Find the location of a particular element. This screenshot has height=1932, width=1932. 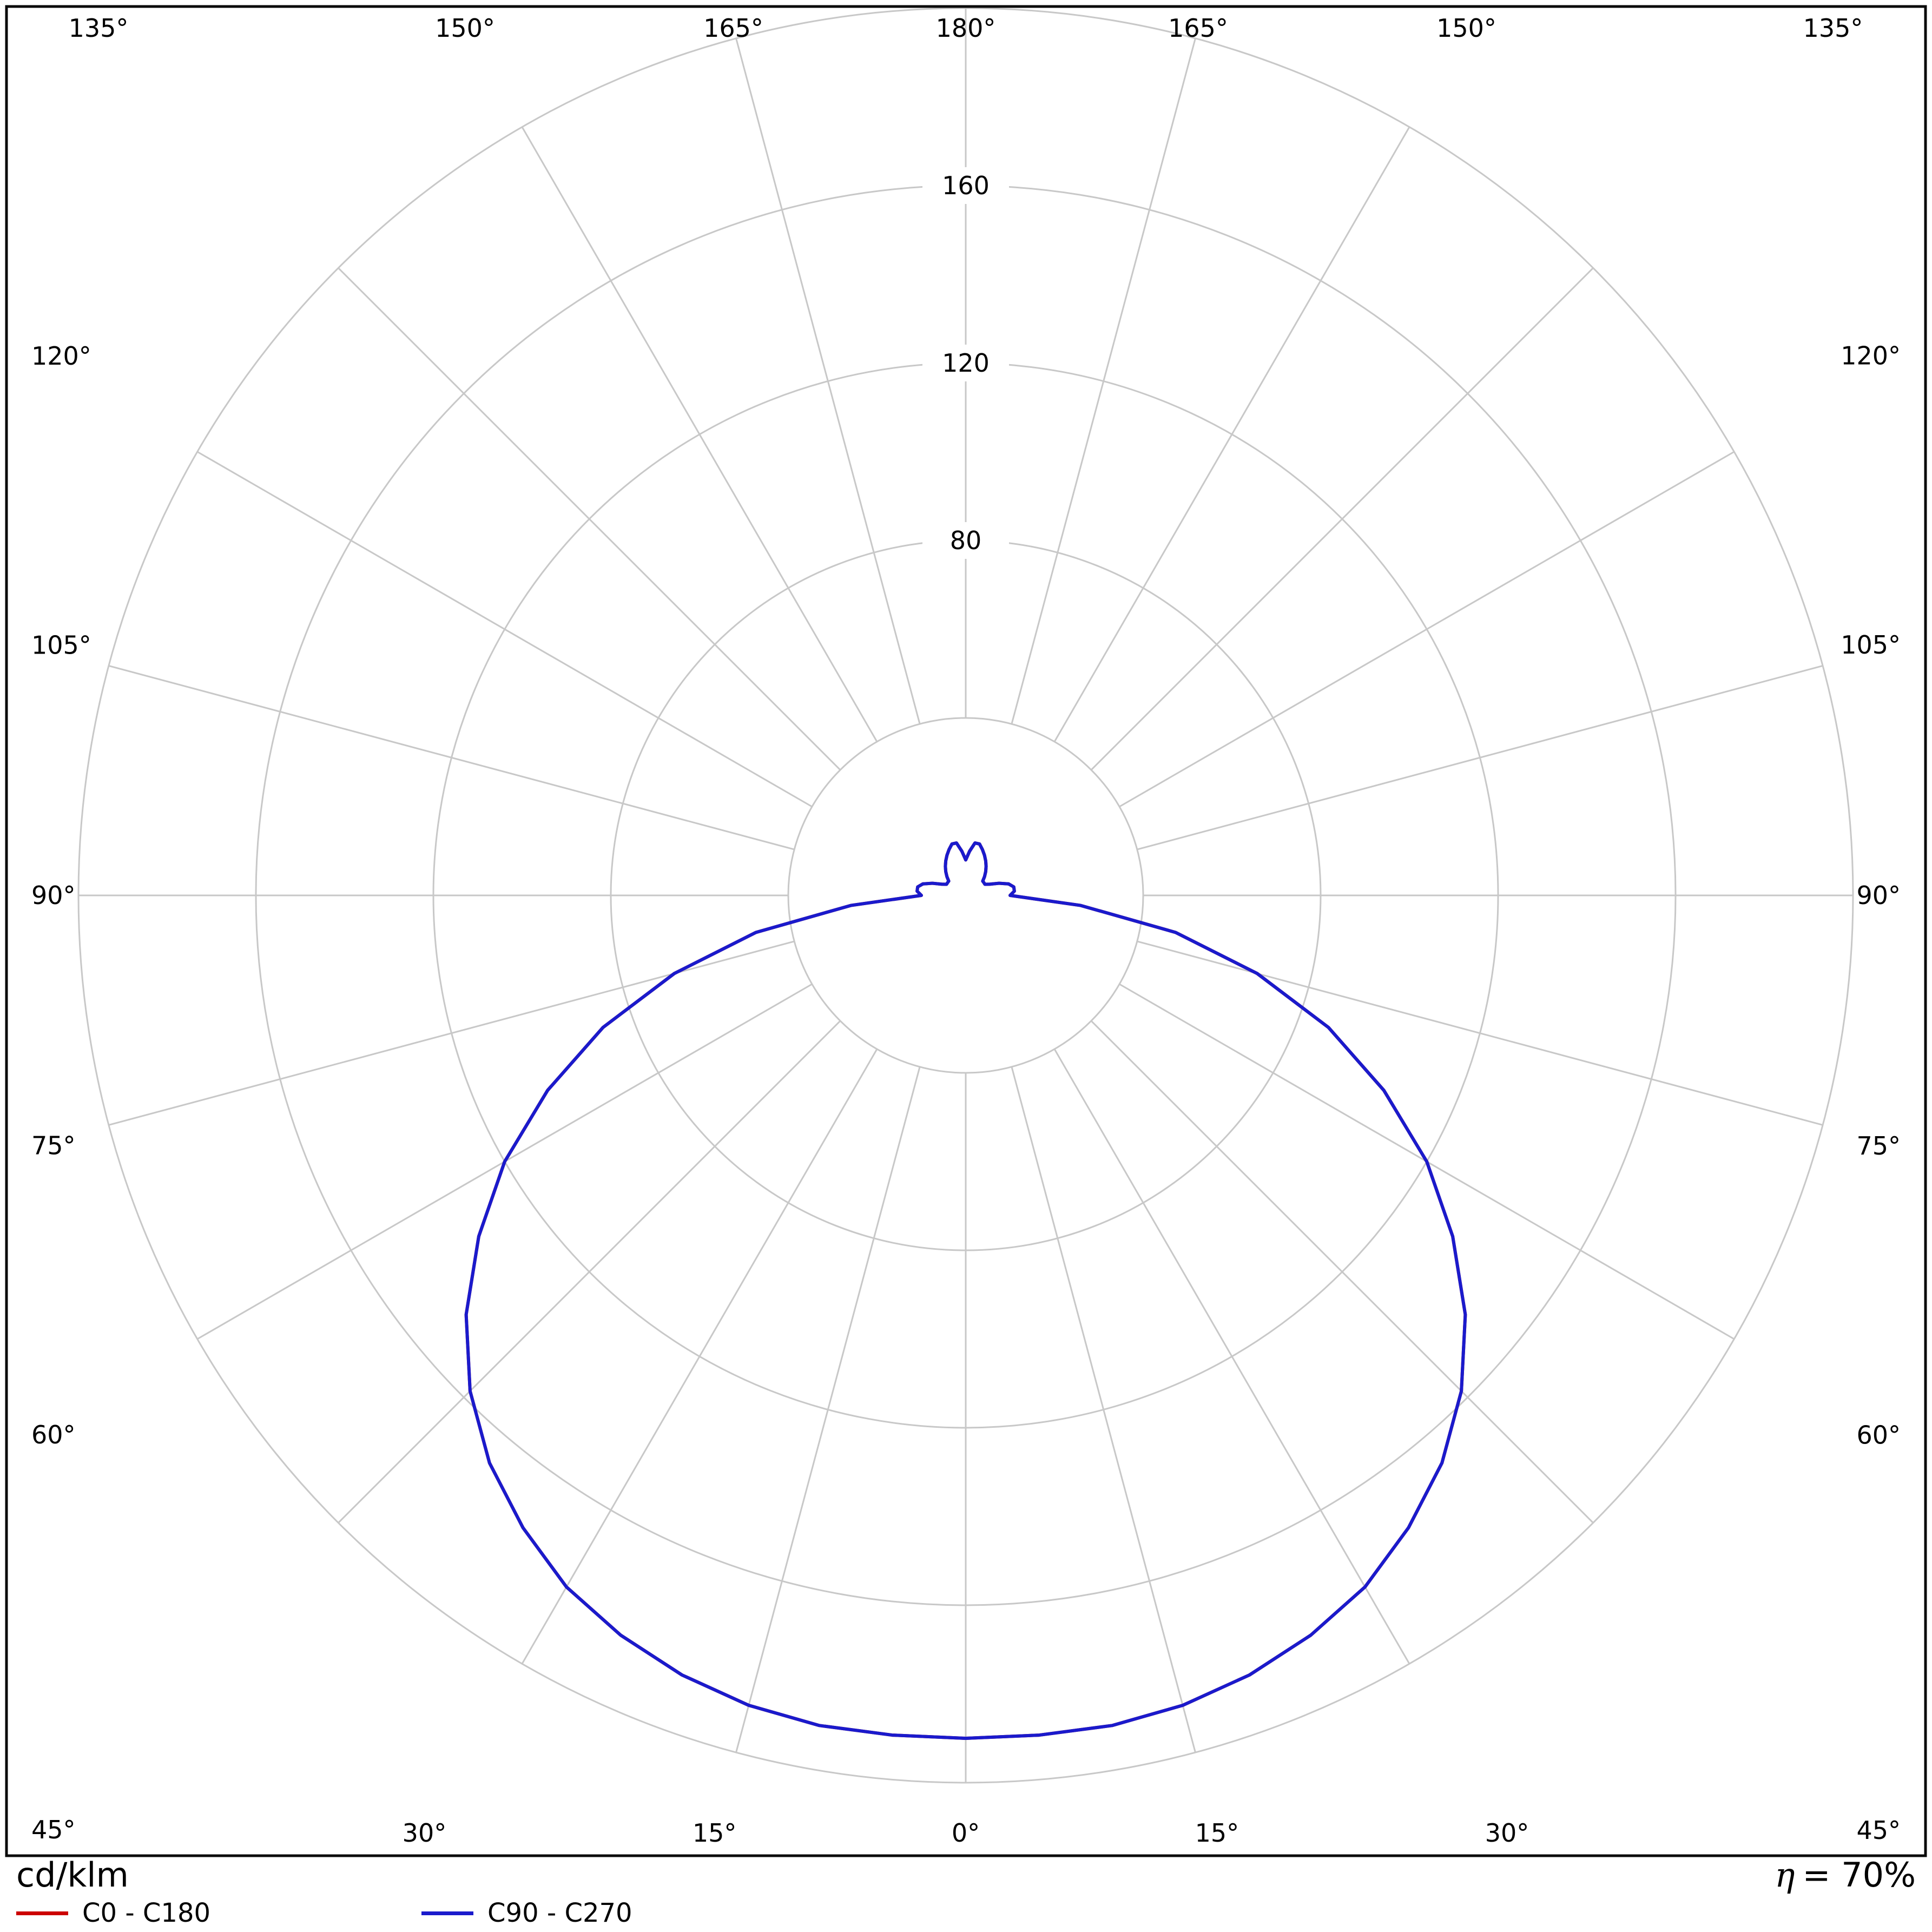

footer-row: cd/klm η = 70% is located at coordinates (966, 1875).